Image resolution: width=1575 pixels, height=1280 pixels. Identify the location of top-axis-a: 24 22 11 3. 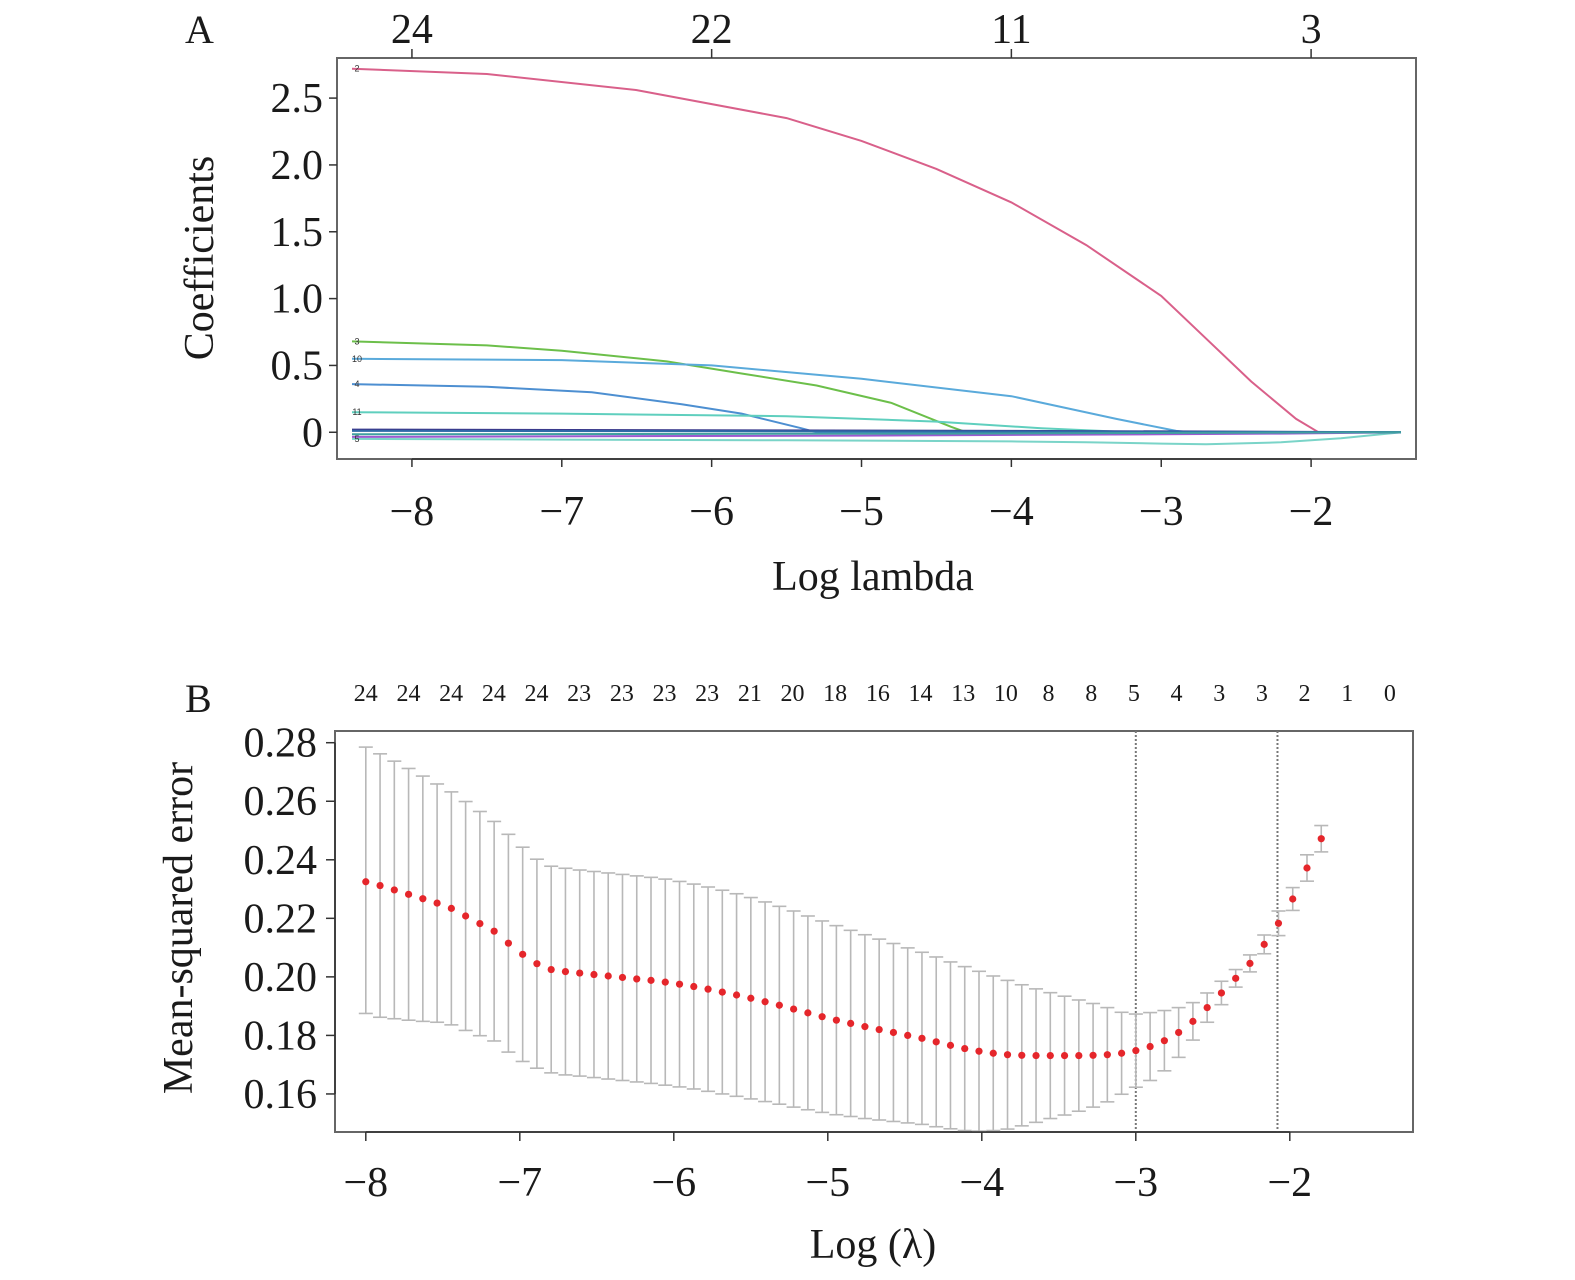
(856, 32).